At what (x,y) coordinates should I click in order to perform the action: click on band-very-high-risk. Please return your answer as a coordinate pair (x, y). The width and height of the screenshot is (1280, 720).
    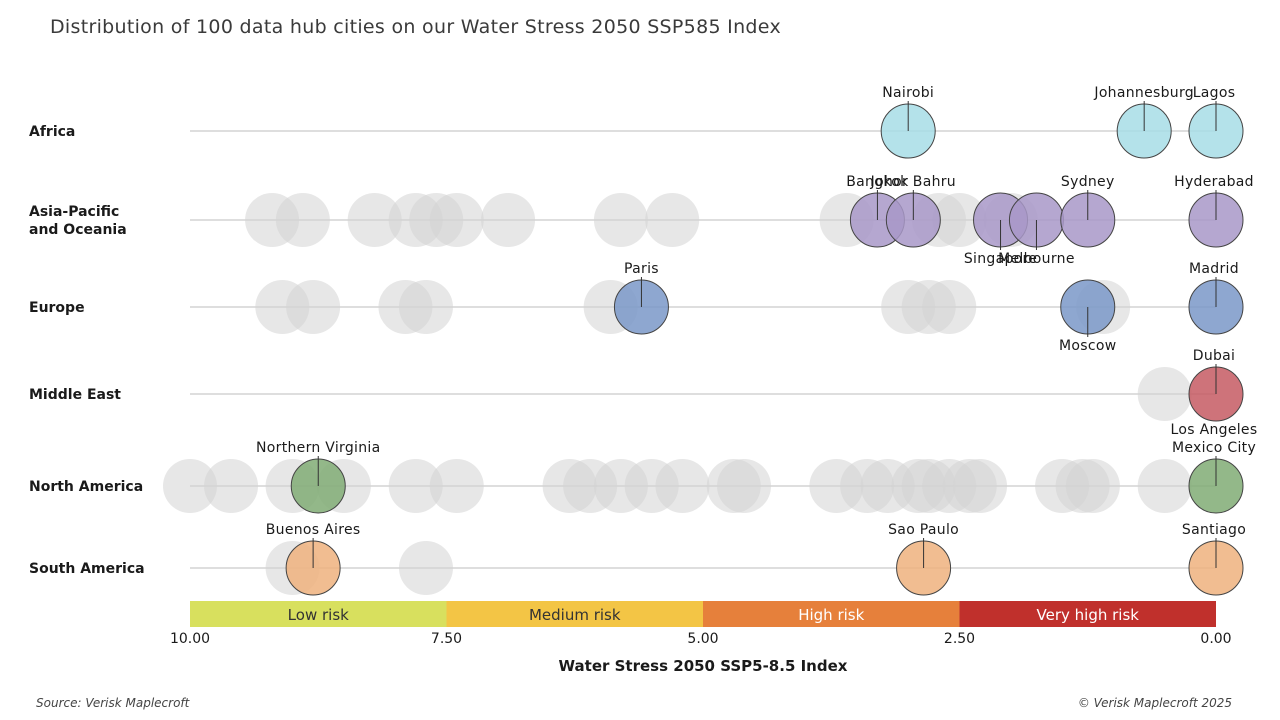
    Looking at the image, I should click on (1087, 614).